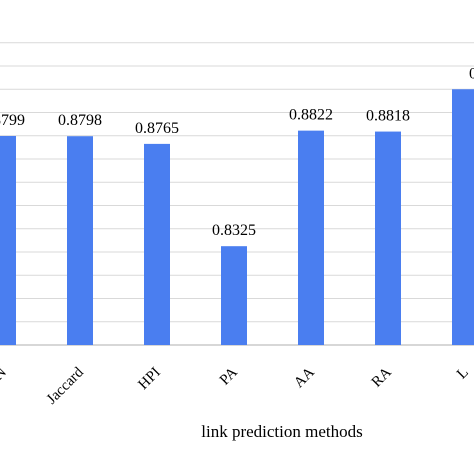  I want to click on x-tick-label: AA, so click(304, 377).